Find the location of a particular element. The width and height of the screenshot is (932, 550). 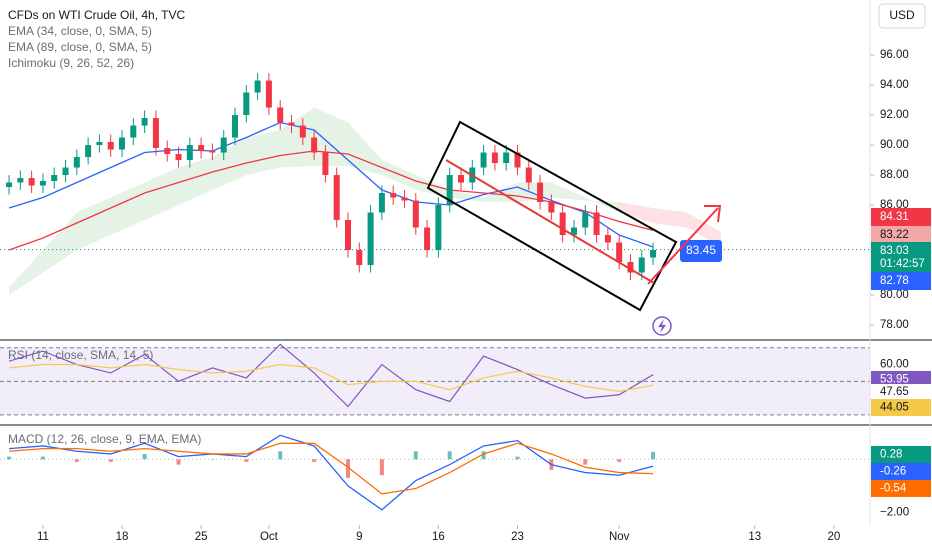

macd-value-label: -0.26 is located at coordinates (893, 472).